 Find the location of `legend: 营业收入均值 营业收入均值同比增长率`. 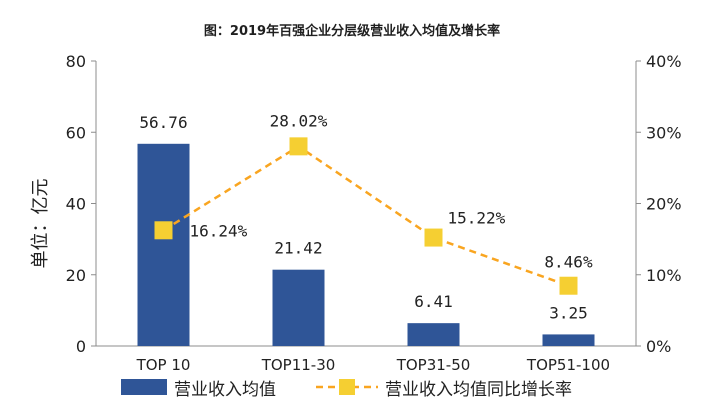

legend: 营业收入均值 营业收入均值同比增长率 is located at coordinates (346, 389).